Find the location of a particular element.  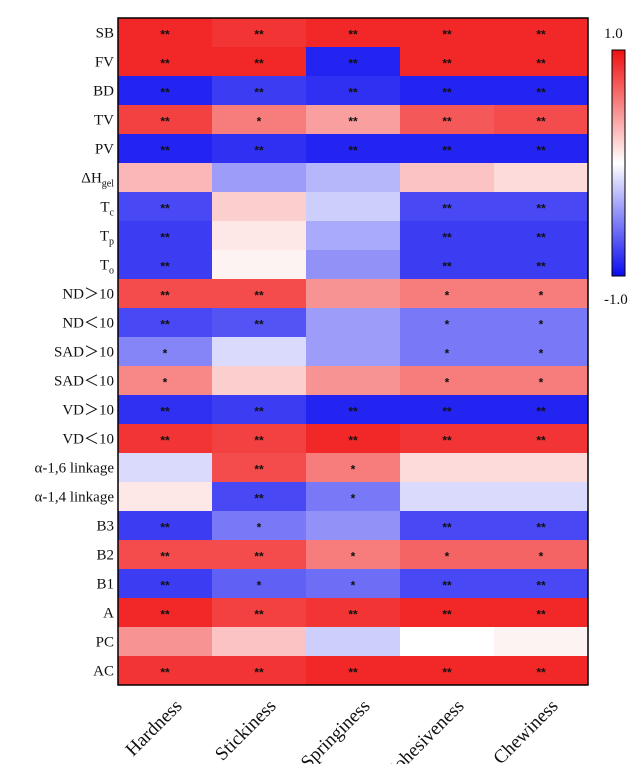

row-label: SAD＜10 is located at coordinates (84, 382).